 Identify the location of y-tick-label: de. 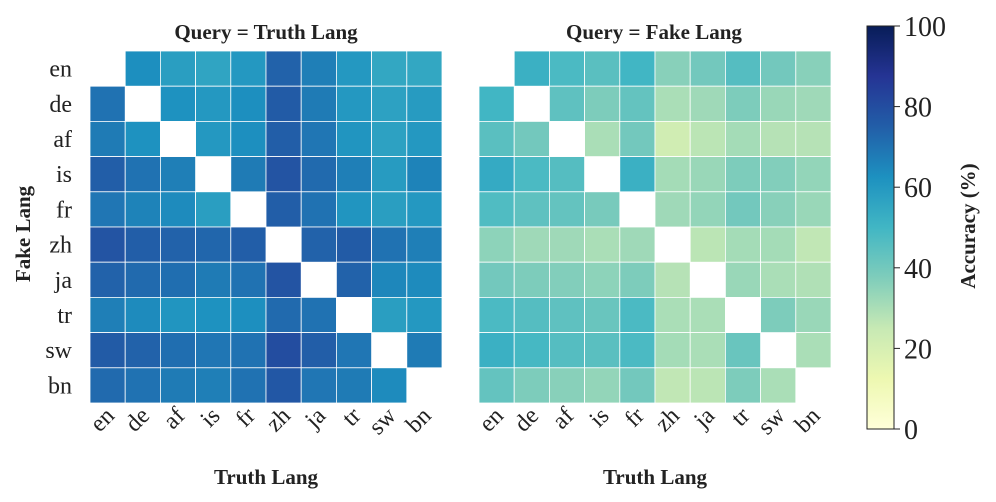
(60, 105).